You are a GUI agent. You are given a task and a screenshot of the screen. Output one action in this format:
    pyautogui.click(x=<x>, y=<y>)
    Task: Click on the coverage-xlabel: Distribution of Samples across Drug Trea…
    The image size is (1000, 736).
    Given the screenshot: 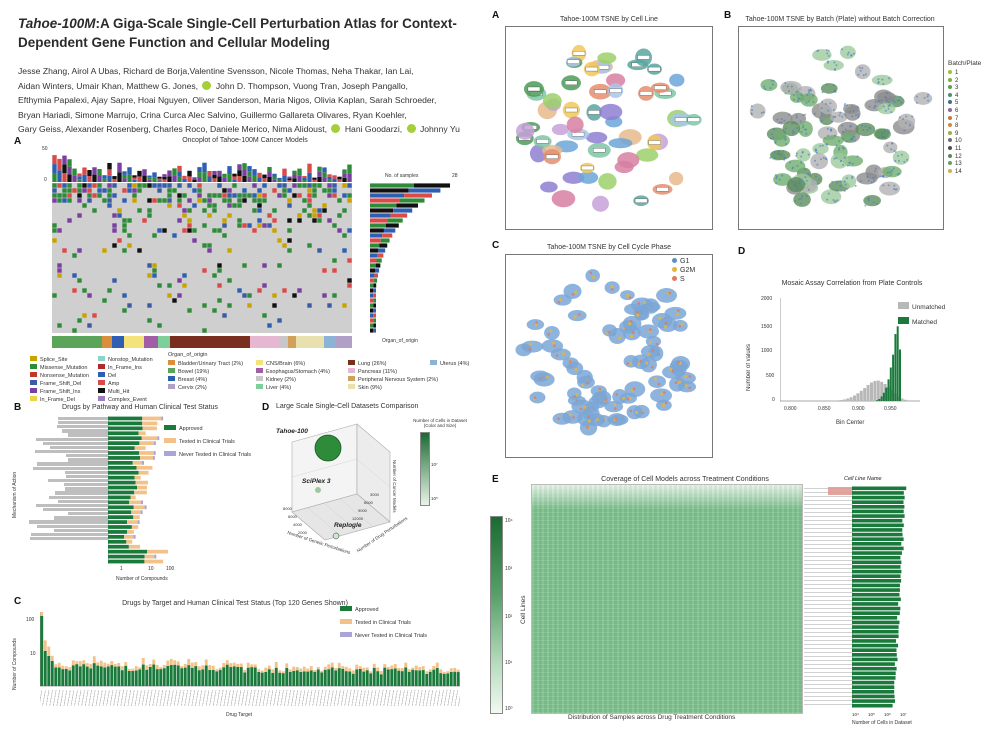 What is the action you would take?
    pyautogui.click(x=652, y=717)
    